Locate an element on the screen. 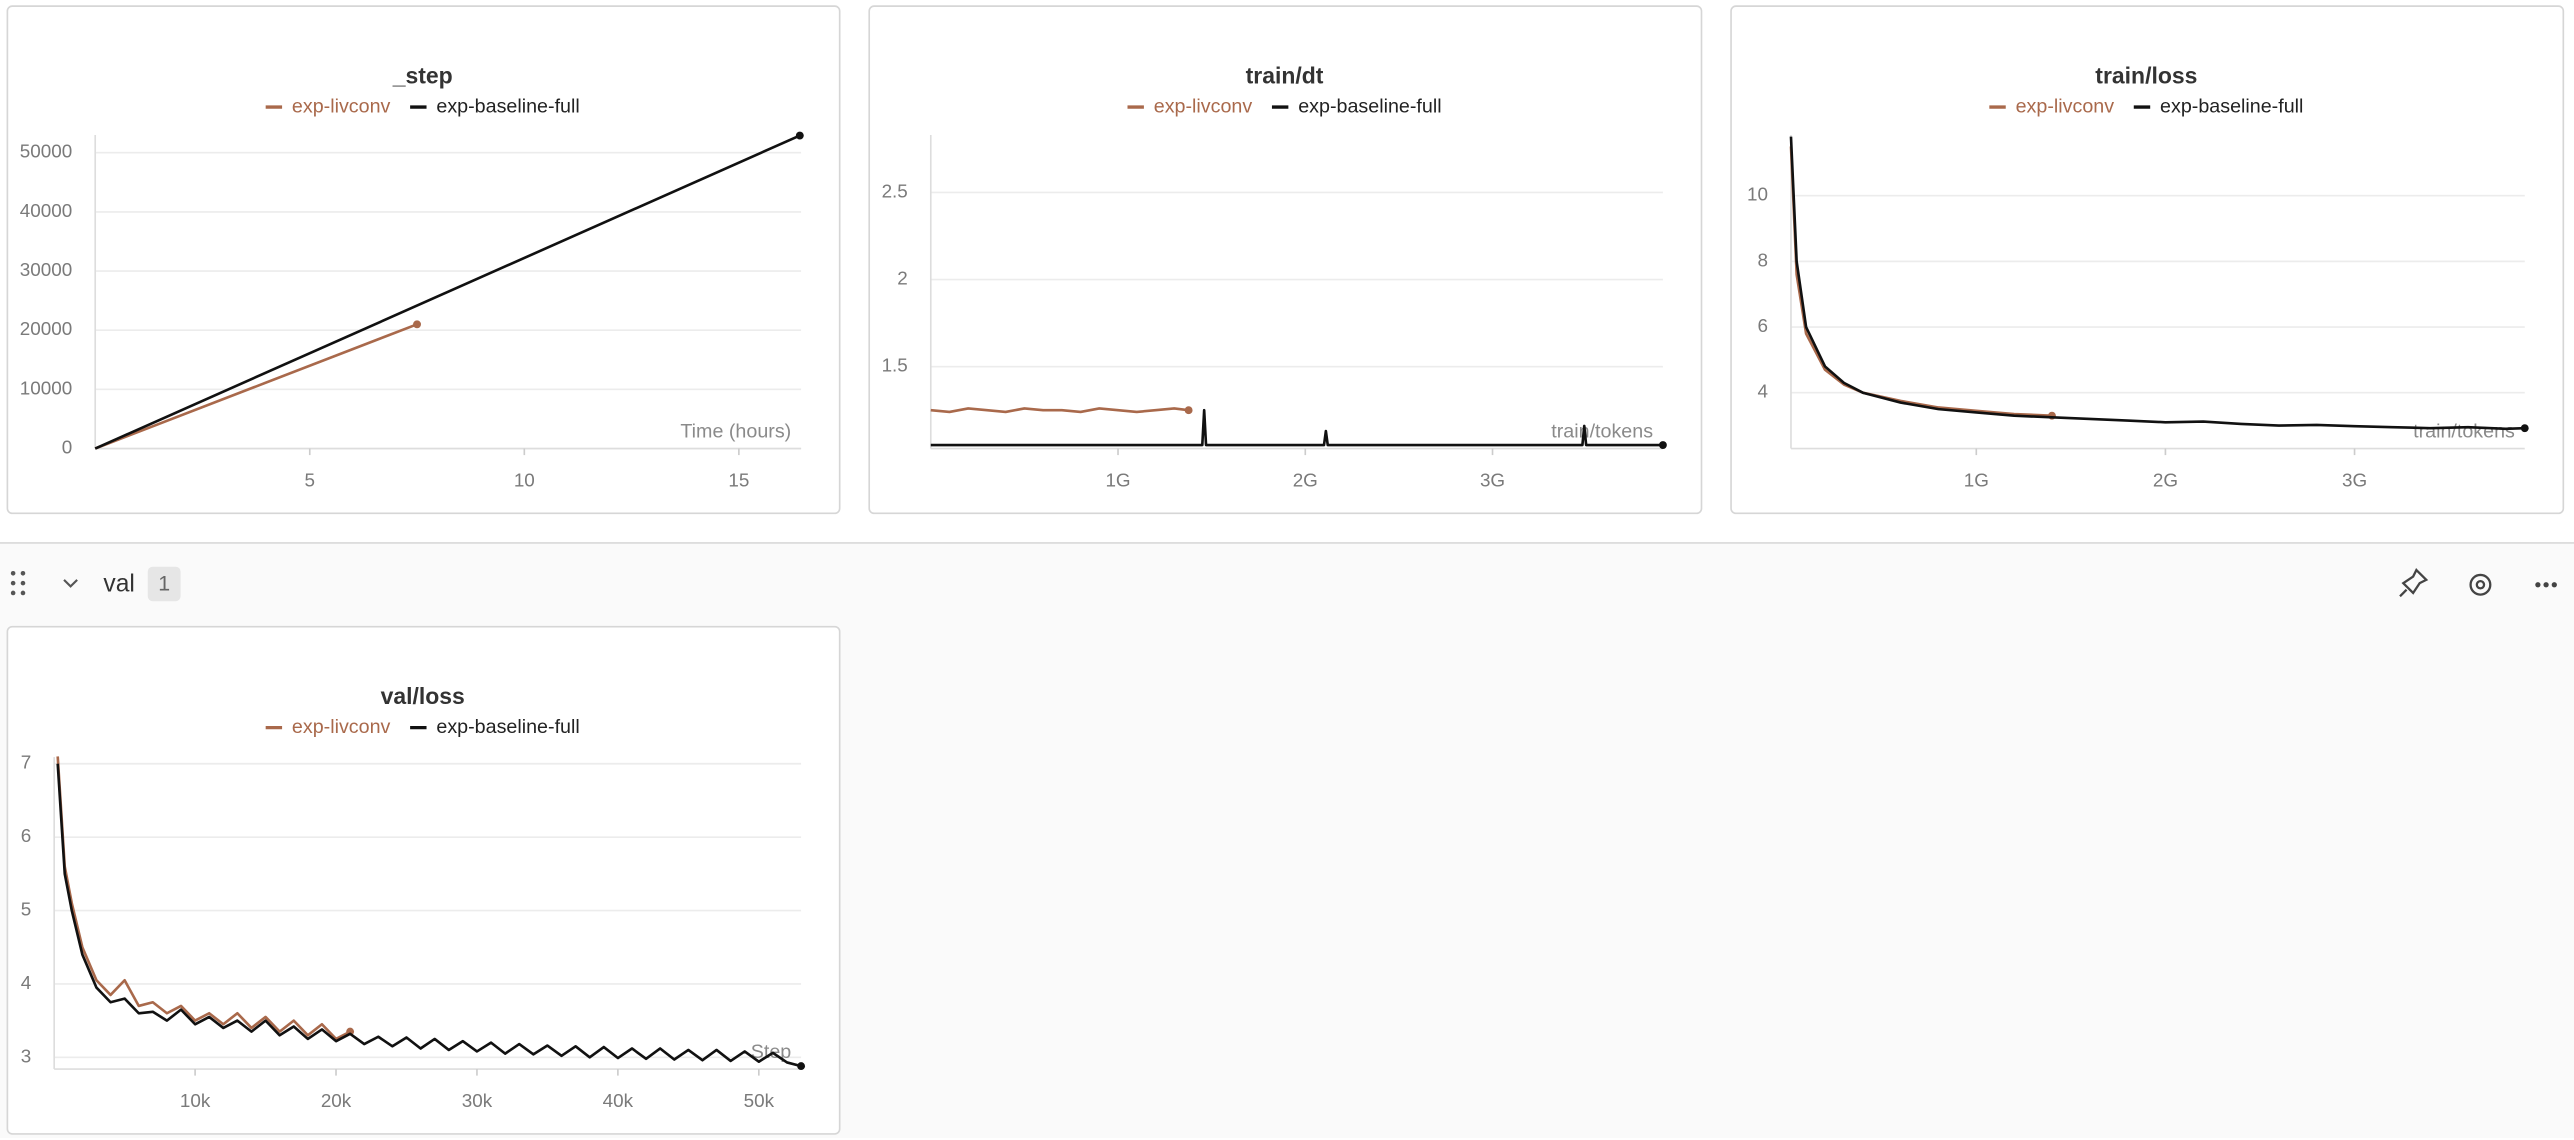 The image size is (2574, 1140). more-button is located at coordinates (2546, 585).